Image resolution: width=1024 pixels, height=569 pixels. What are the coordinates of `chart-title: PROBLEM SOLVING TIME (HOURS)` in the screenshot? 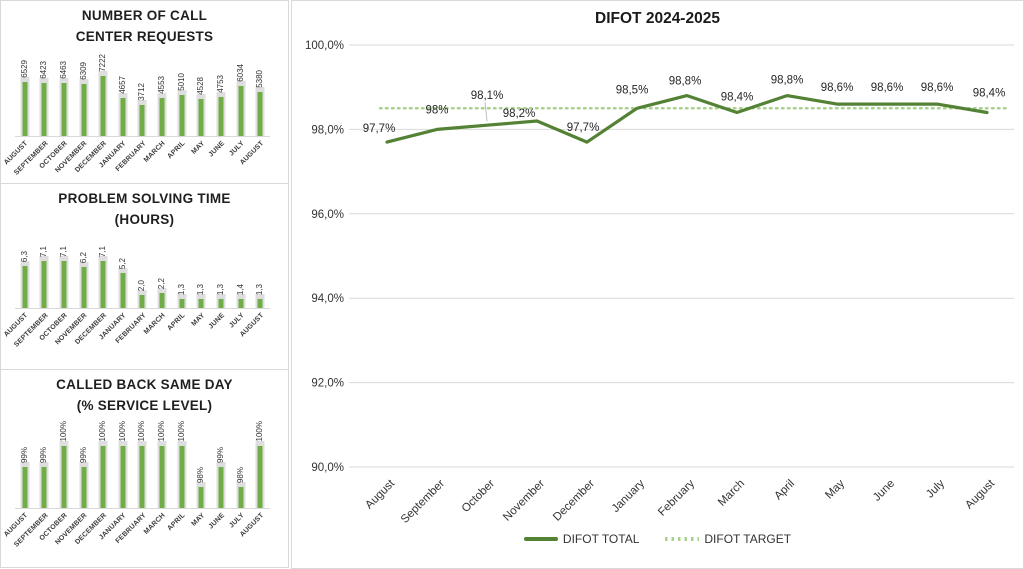 It's located at (144, 210).